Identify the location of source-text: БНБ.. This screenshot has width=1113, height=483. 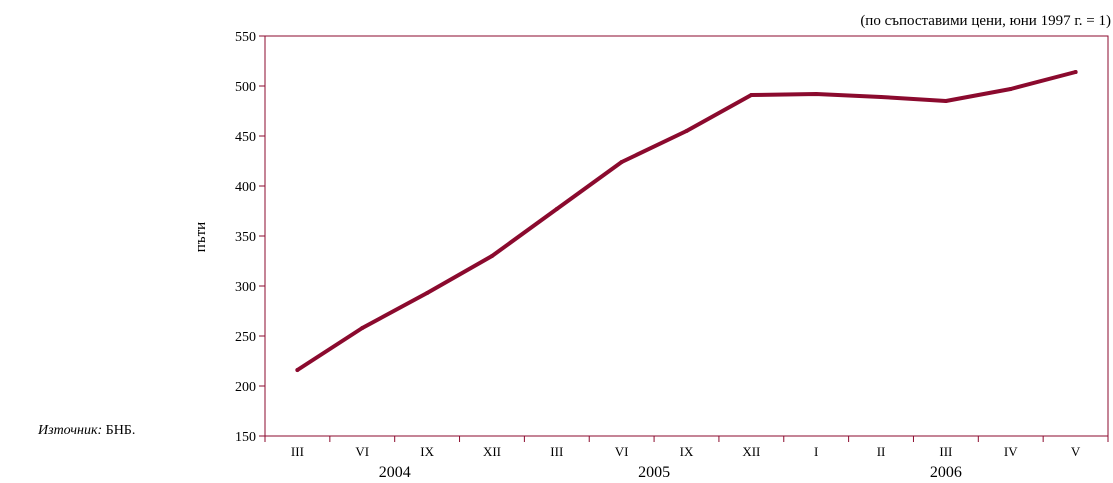
(120, 430).